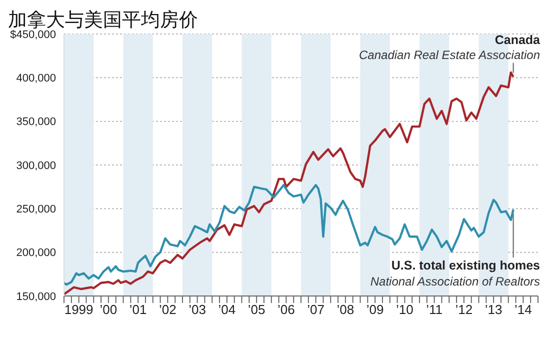  I want to click on y-tick-label: $450,000, so click(33, 34).